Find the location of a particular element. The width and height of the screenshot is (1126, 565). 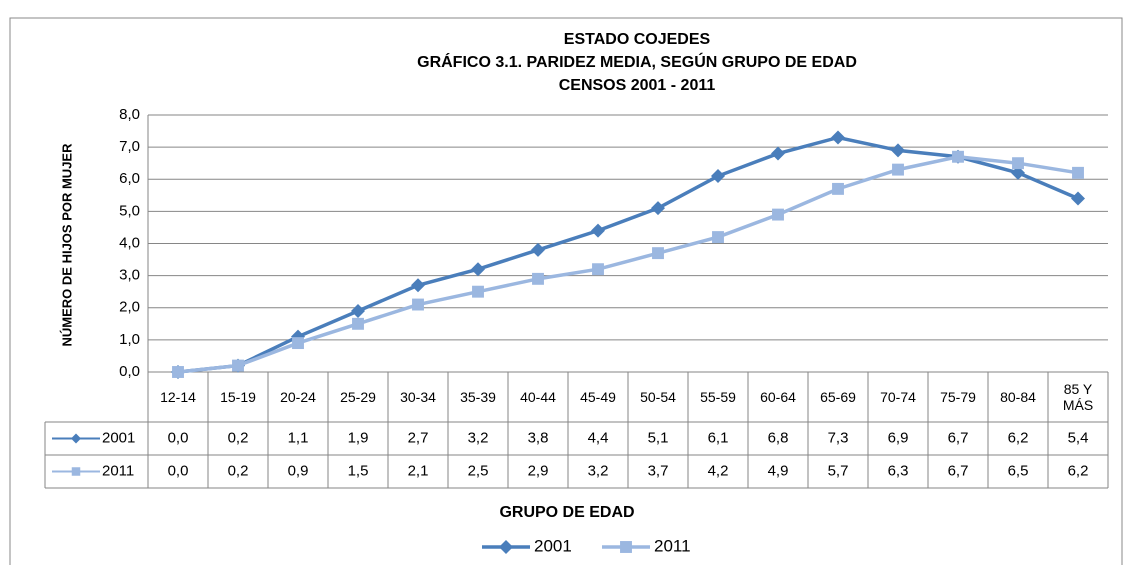

x-tick-label-box: 85 Y MÁS is located at coordinates (1078, 397).